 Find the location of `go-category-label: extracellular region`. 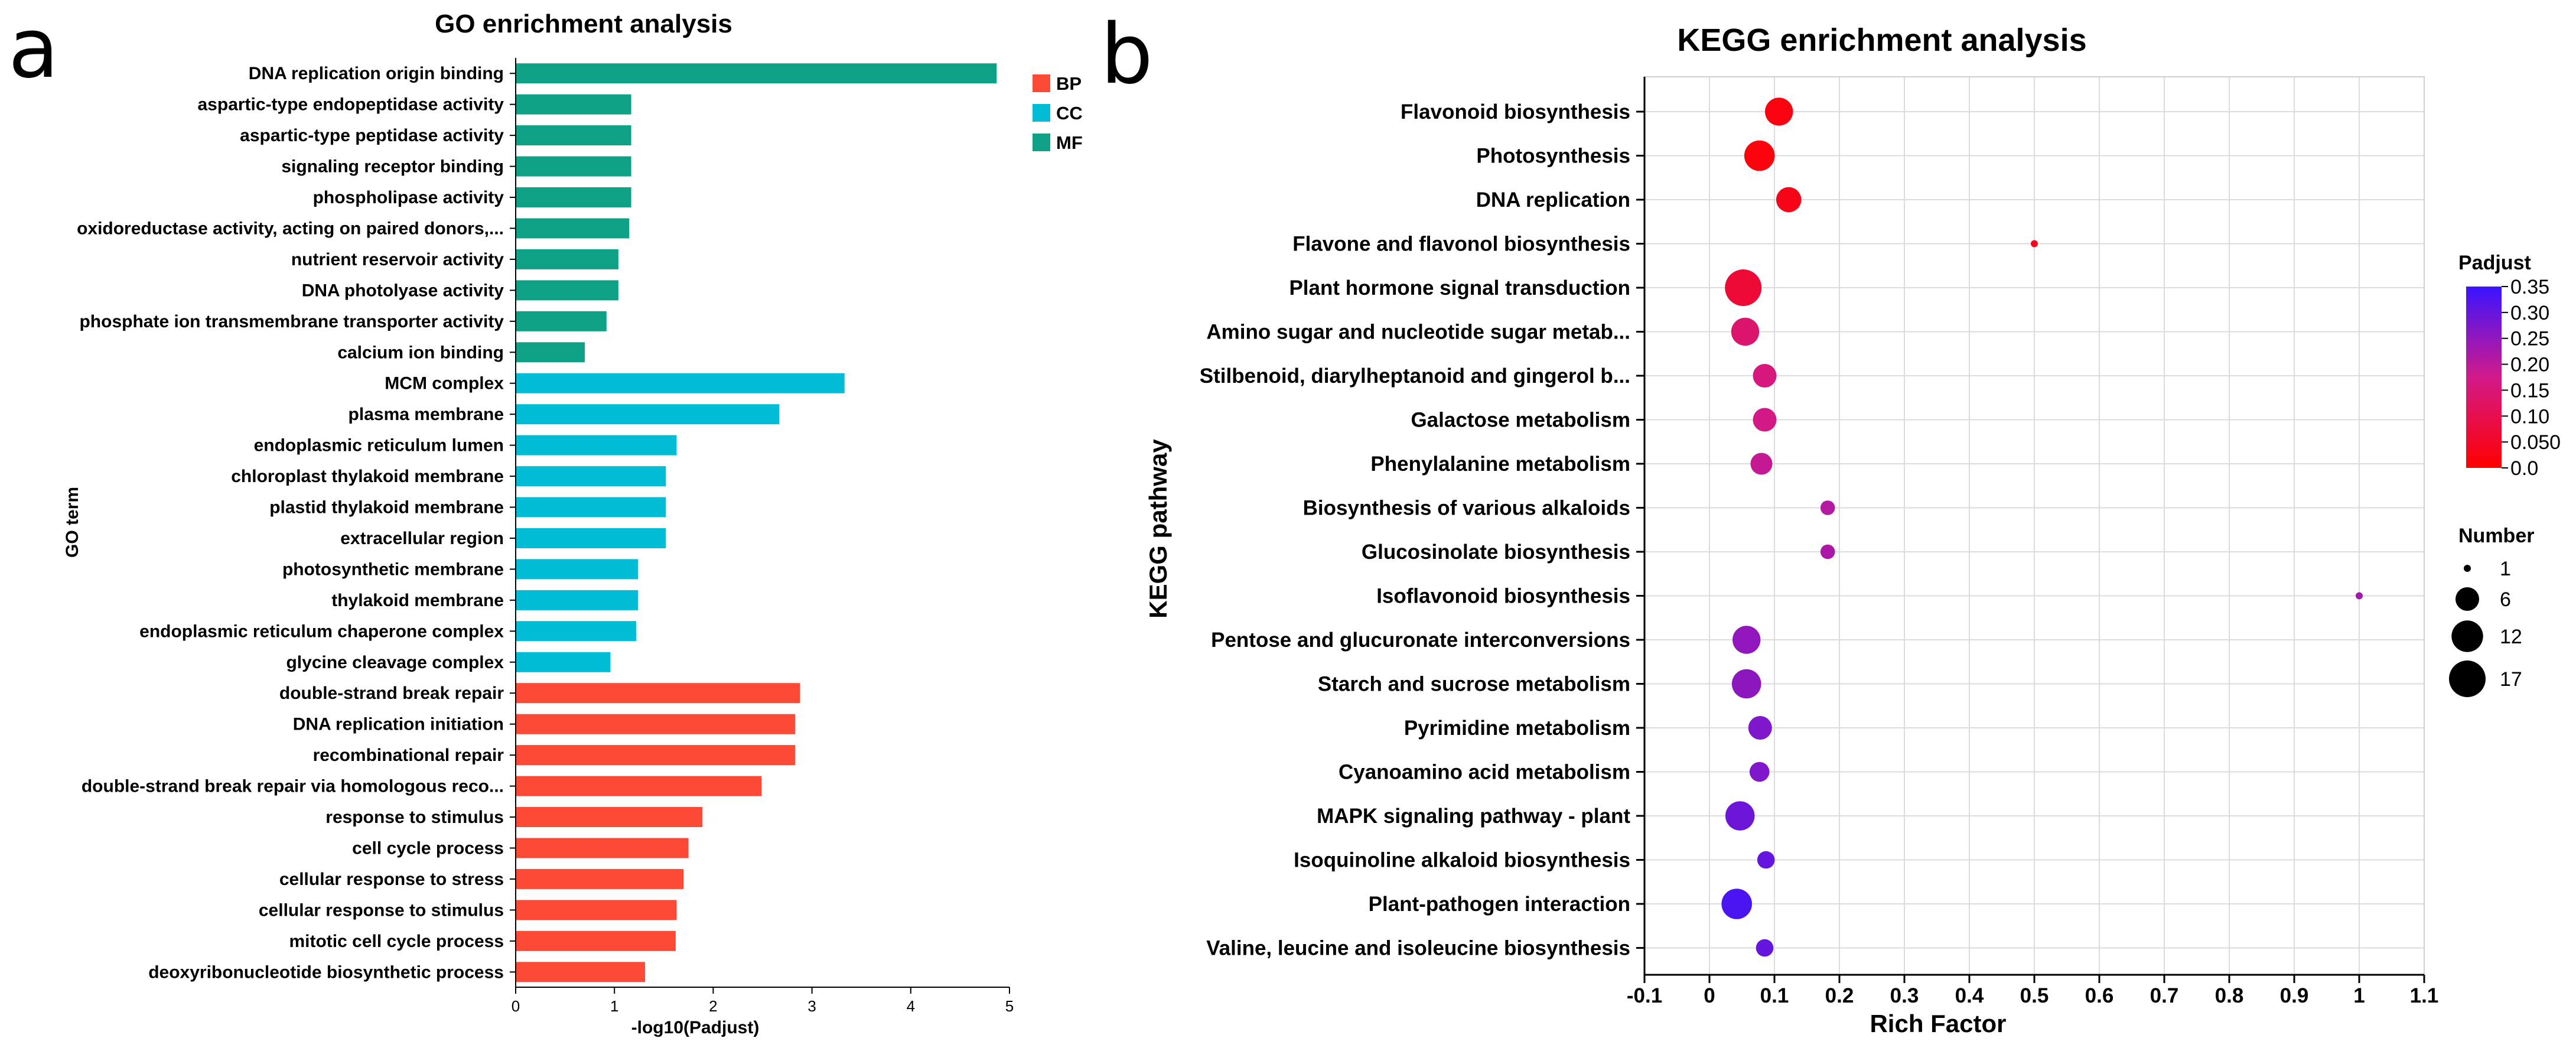

go-category-label: extracellular region is located at coordinates (422, 538).